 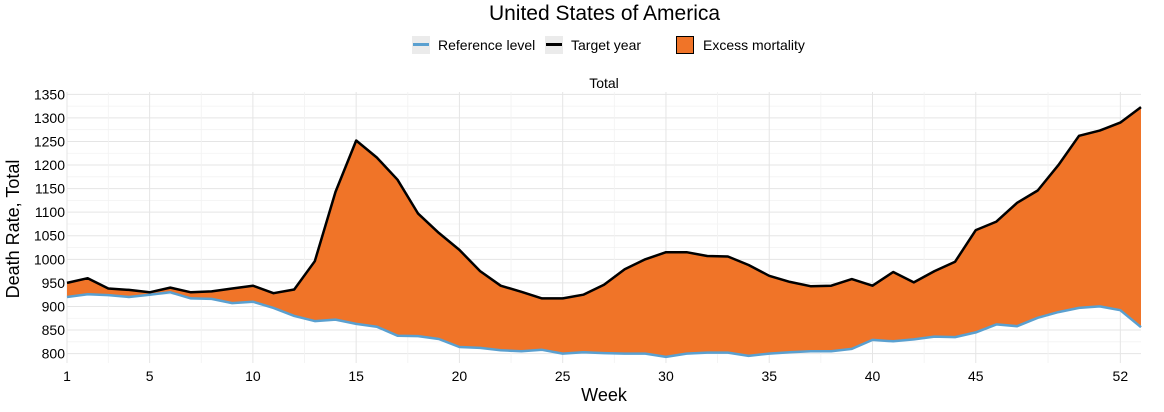 What do you see at coordinates (54, 283) in the screenshot?
I see `y-tick-label: 950` at bounding box center [54, 283].